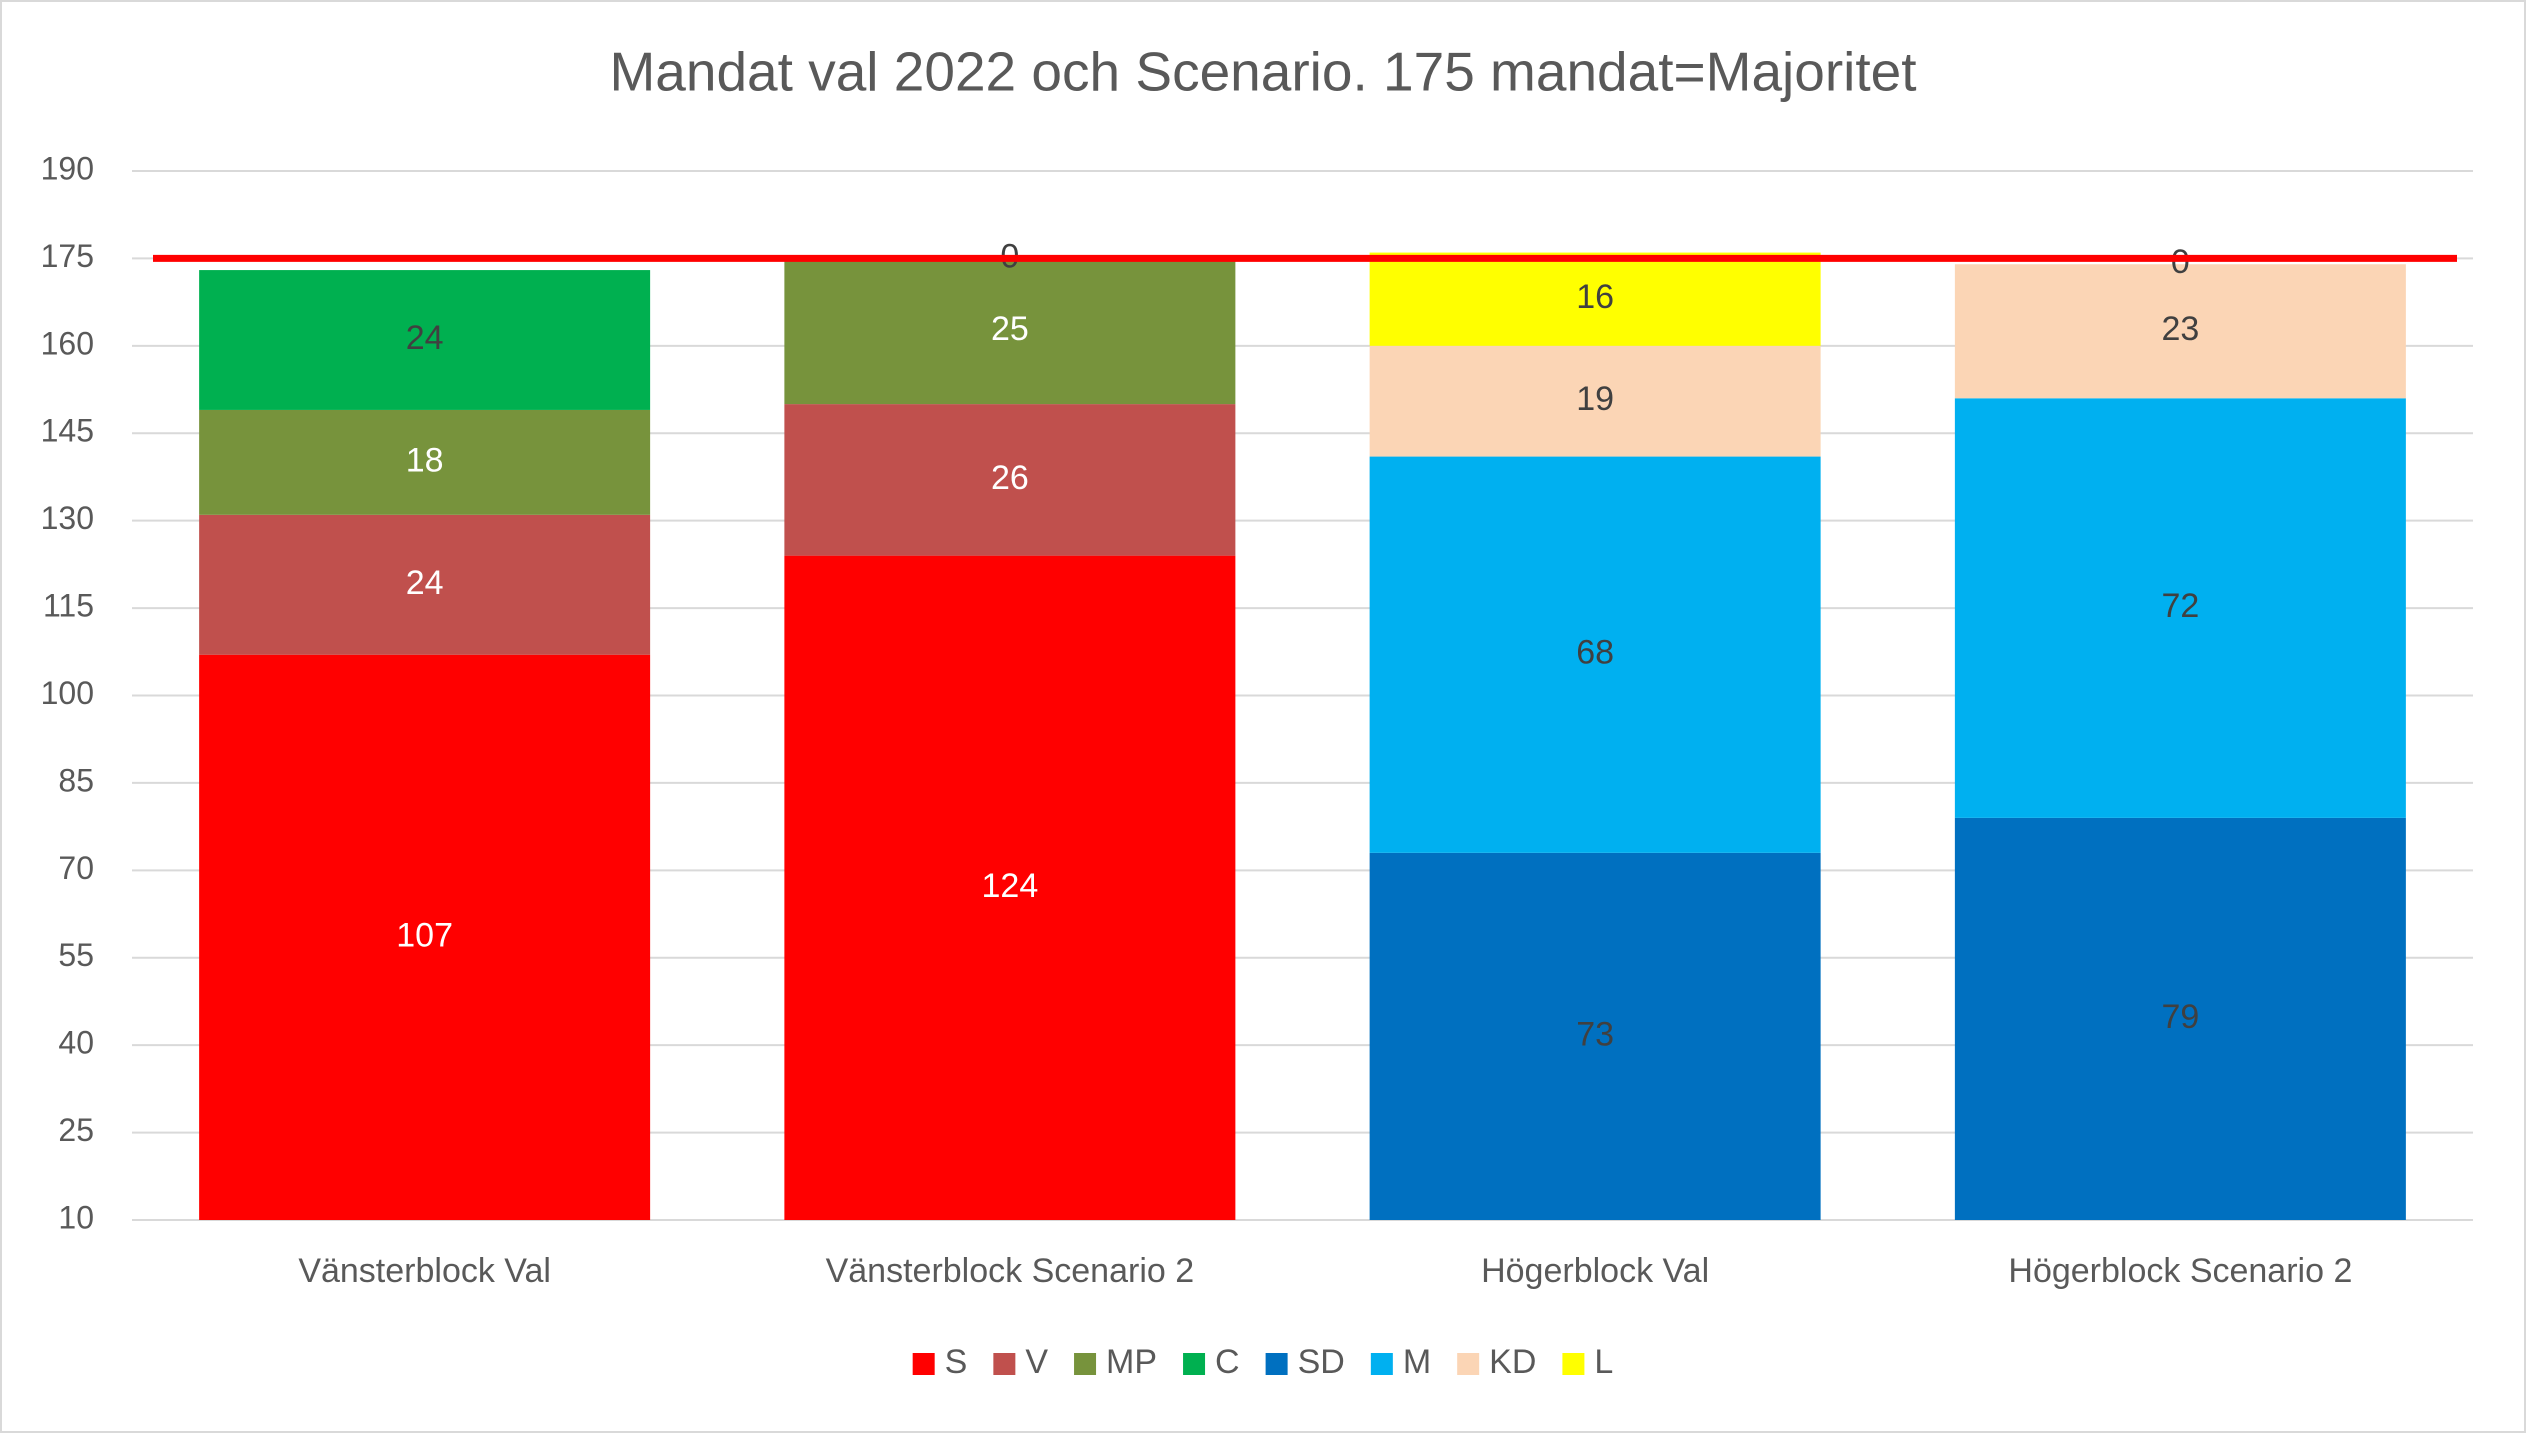 Image resolution: width=2526 pixels, height=1433 pixels. Describe the element at coordinates (1010, 1271) in the screenshot. I see `x-tick-label: Vänsterblock Scenario 2` at that location.